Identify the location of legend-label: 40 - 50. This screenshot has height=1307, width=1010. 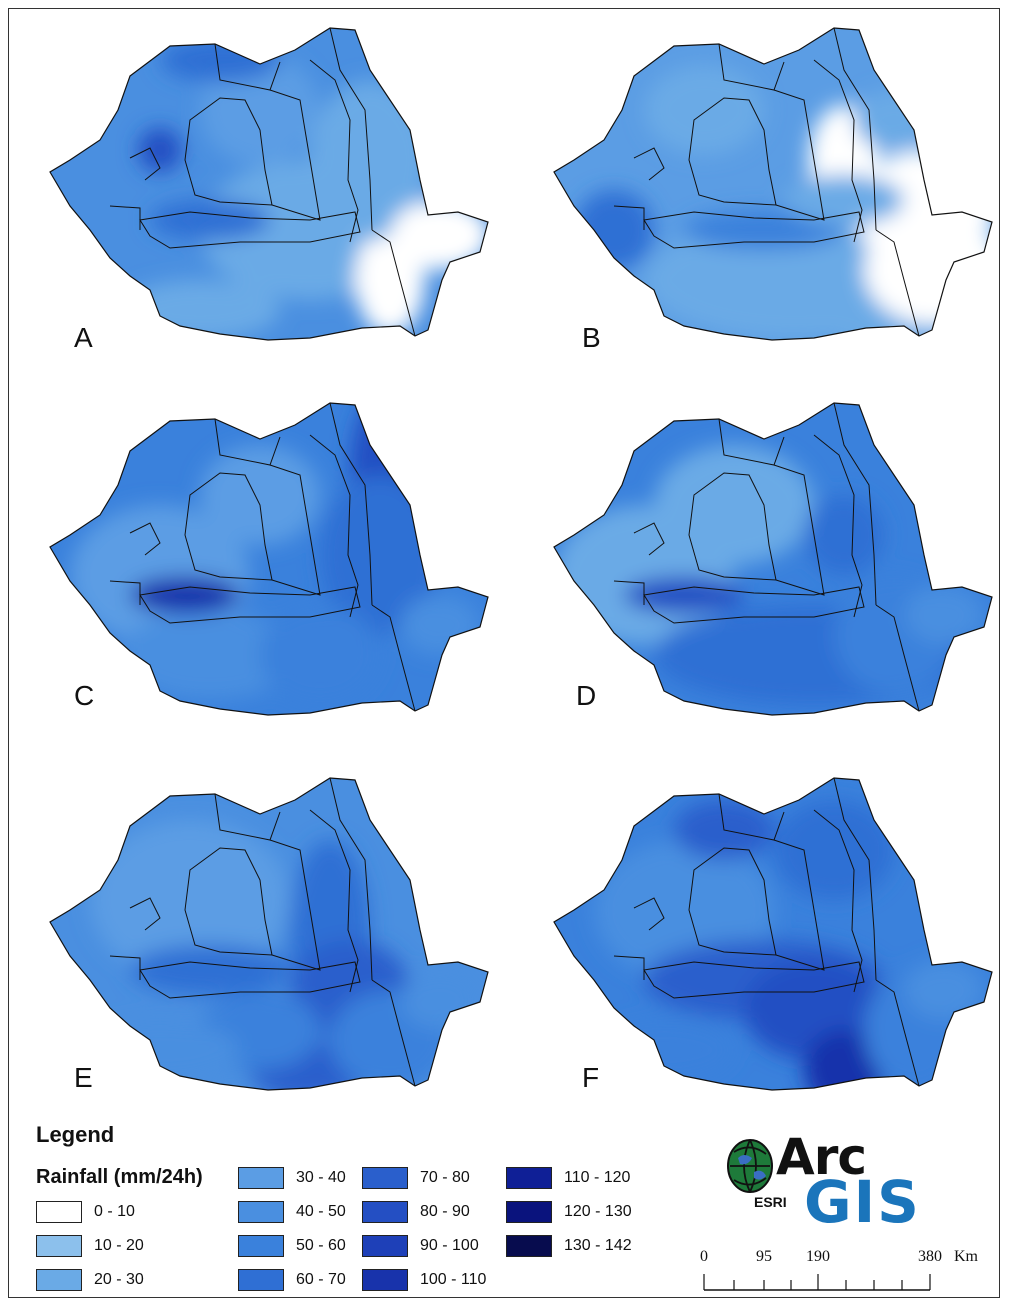
(321, 1211).